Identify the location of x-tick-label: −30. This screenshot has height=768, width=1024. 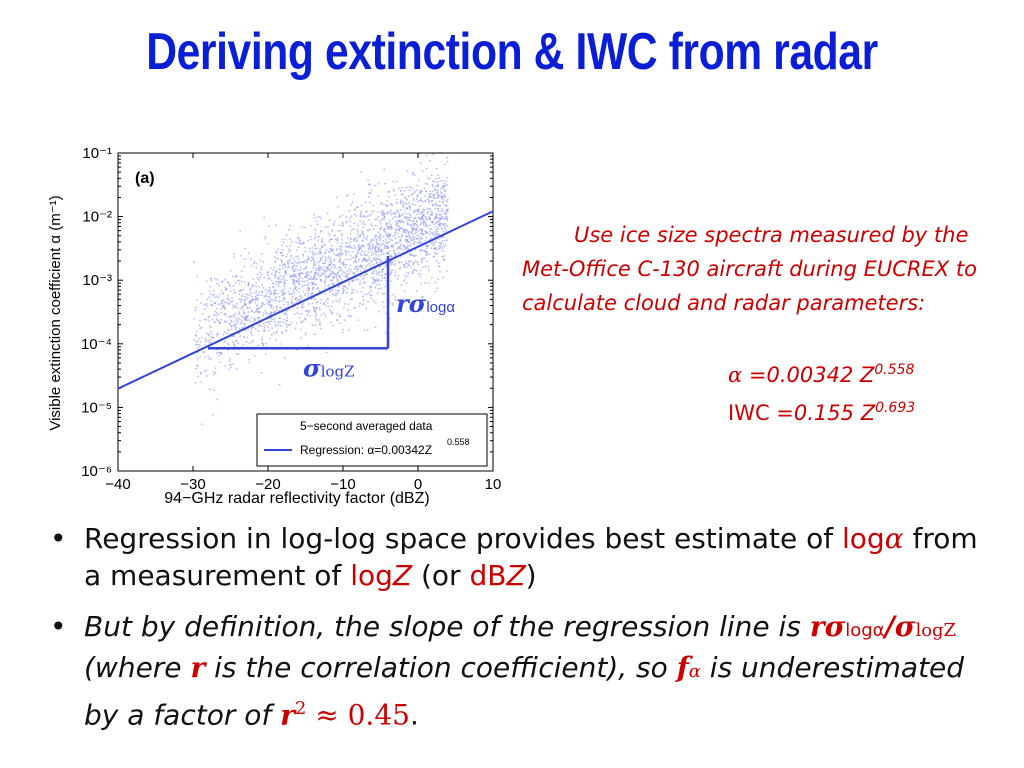
(192, 484).